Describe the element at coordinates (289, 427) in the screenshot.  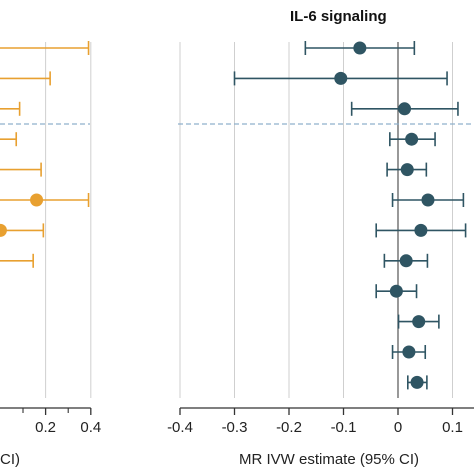
I see `x-tick-label: -0.2` at that location.